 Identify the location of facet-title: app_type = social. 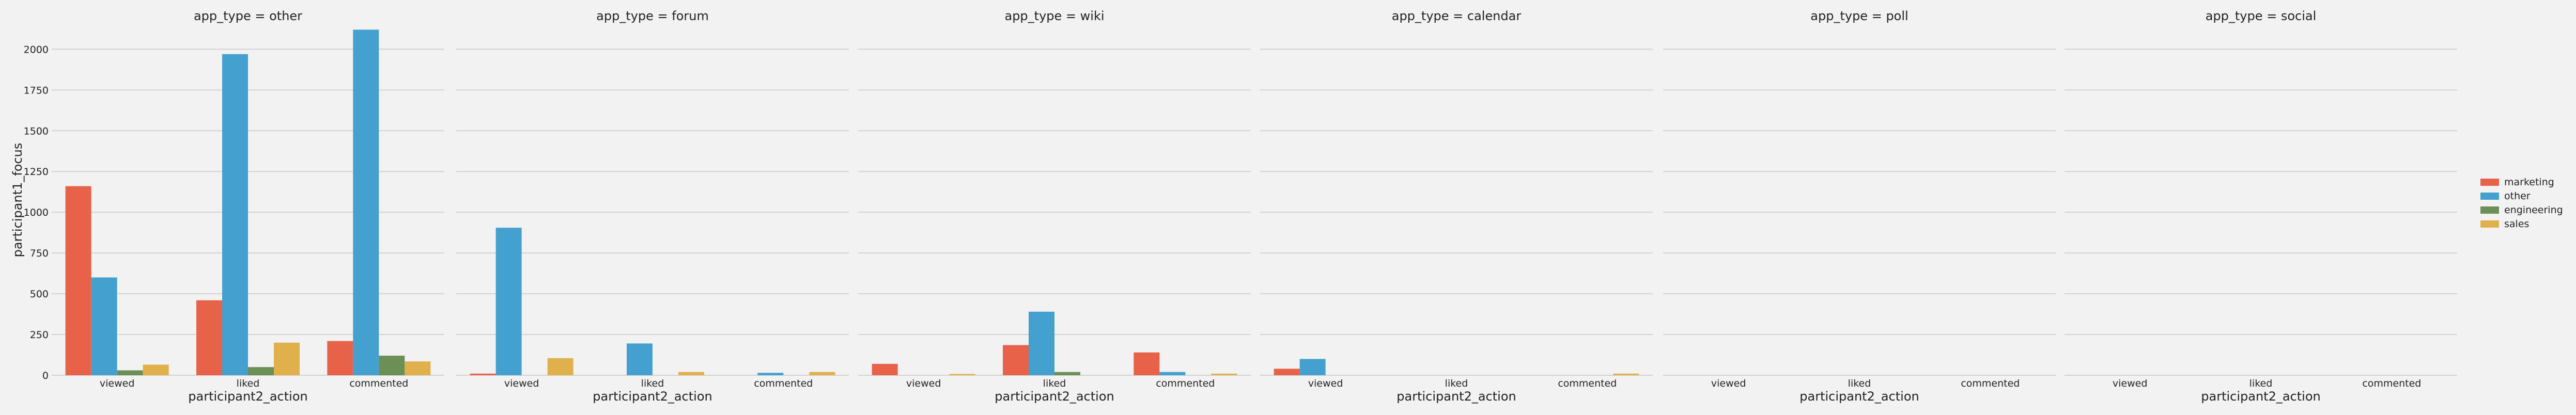
(2261, 16).